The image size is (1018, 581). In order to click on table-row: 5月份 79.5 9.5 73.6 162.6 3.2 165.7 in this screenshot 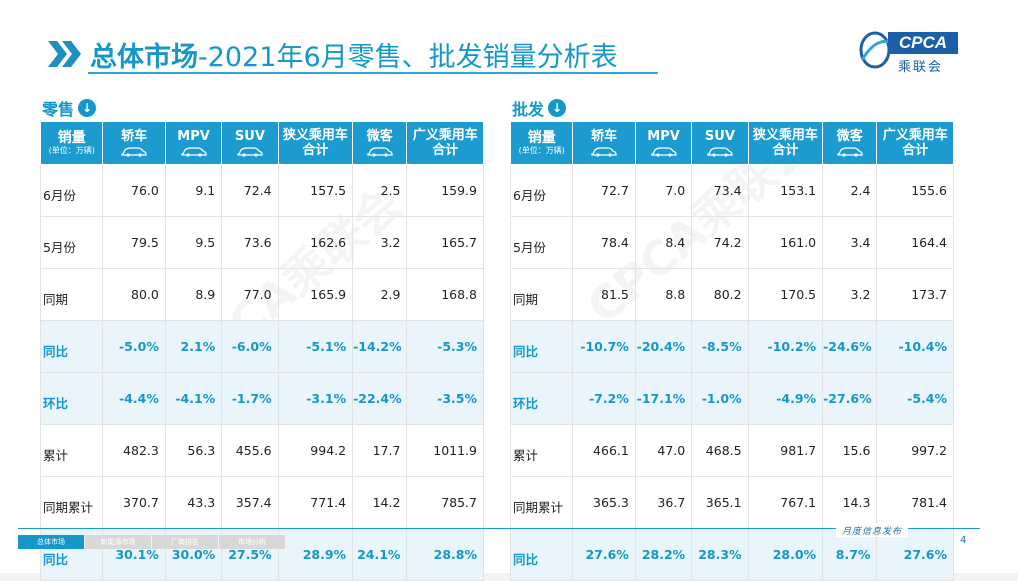, I will do `click(261, 242)`.